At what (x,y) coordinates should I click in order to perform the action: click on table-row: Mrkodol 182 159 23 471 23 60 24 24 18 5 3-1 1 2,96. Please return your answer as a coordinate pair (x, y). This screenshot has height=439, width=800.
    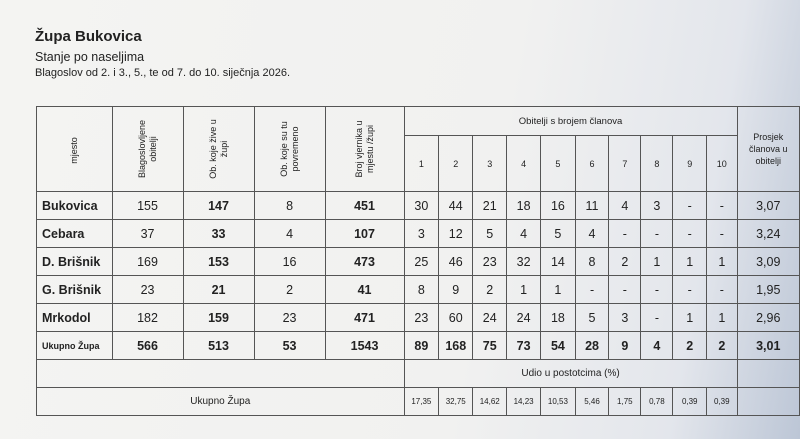
    Looking at the image, I should click on (418, 317).